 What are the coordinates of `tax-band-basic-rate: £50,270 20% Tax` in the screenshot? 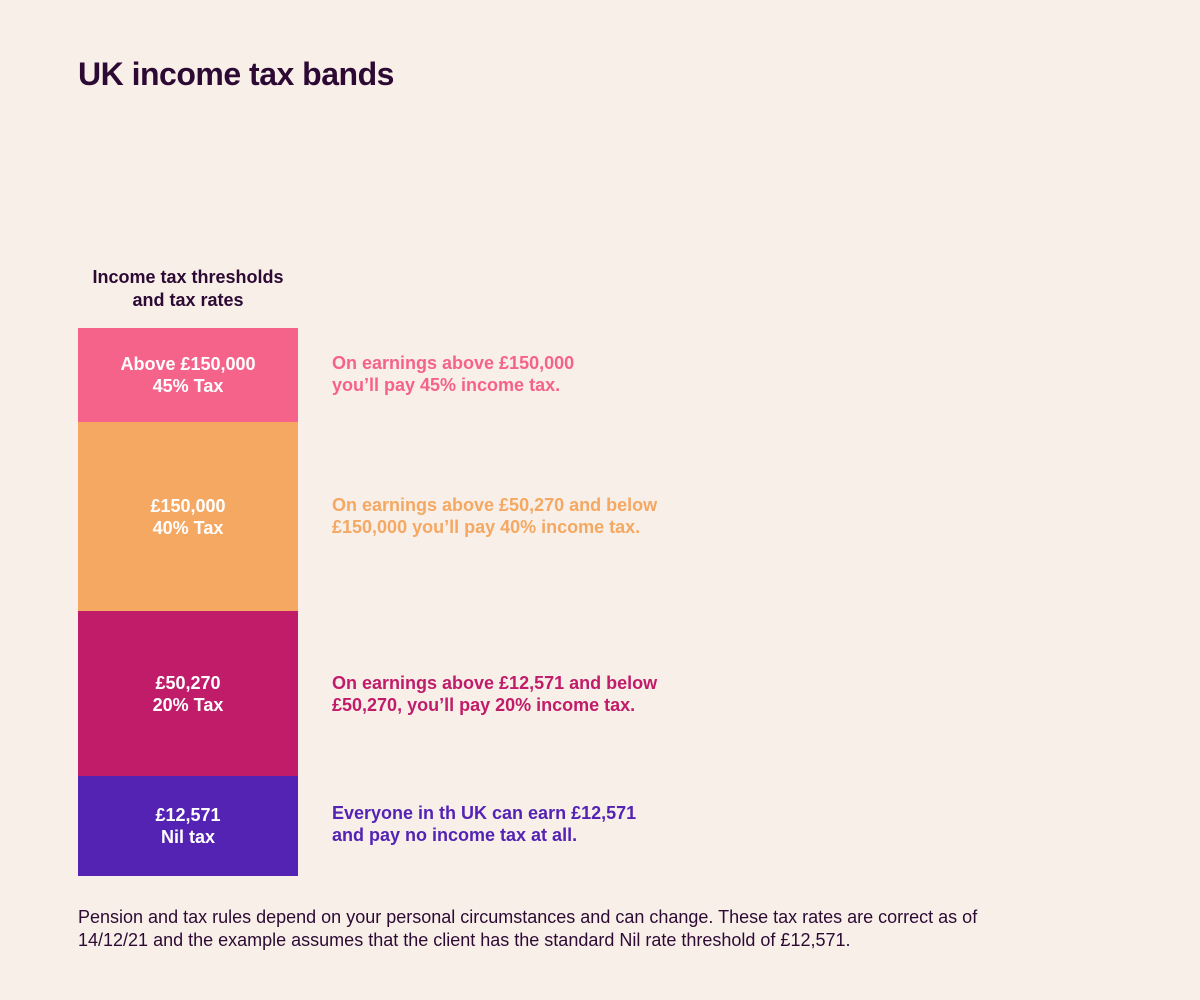 It's located at (188, 693).